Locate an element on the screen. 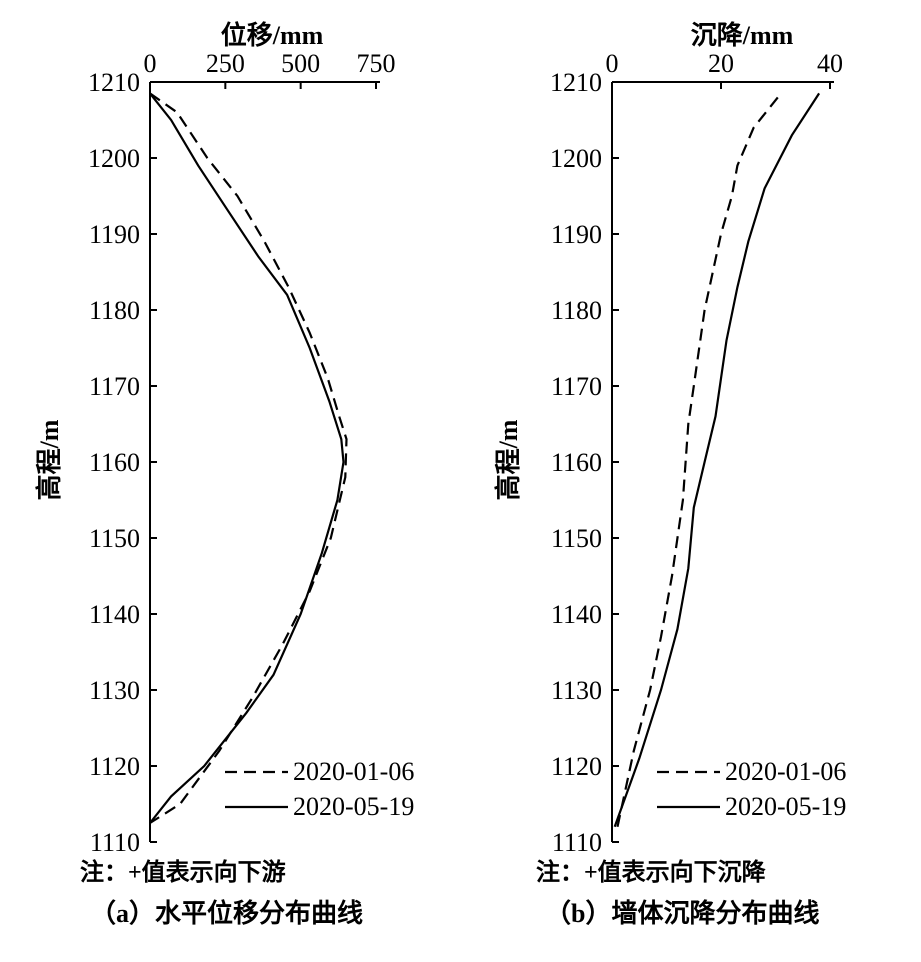 Image resolution: width=921 pixels, height=962 pixels. y-tick-label-b-1200: 1200 is located at coordinates (576, 158).